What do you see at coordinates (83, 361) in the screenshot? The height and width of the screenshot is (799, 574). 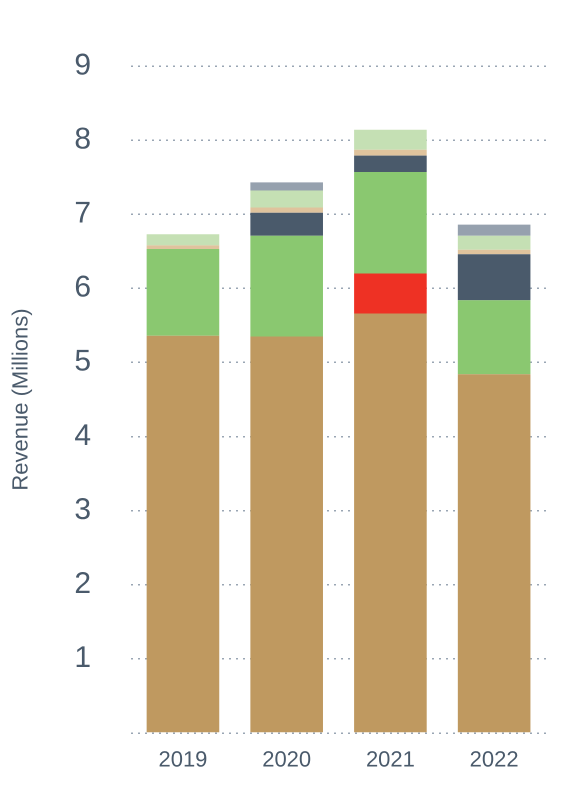 I see `y-tick-label: 5` at bounding box center [83, 361].